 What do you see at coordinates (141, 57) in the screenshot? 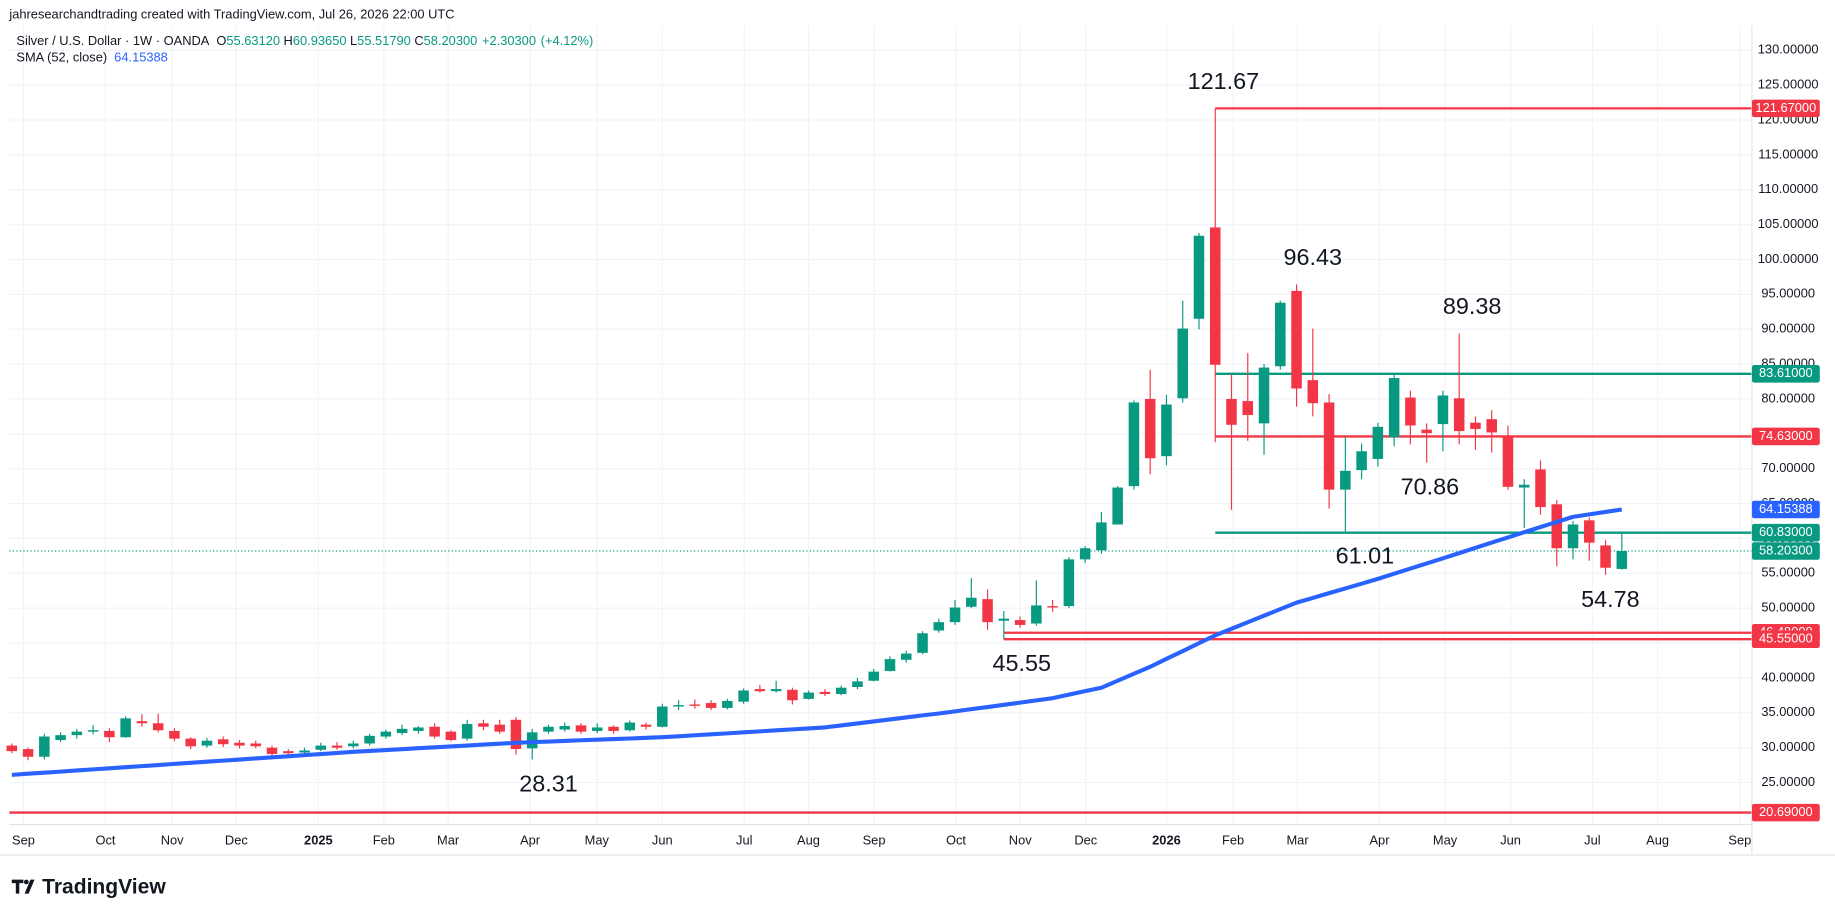
I see `sma-value: 64.15388` at bounding box center [141, 57].